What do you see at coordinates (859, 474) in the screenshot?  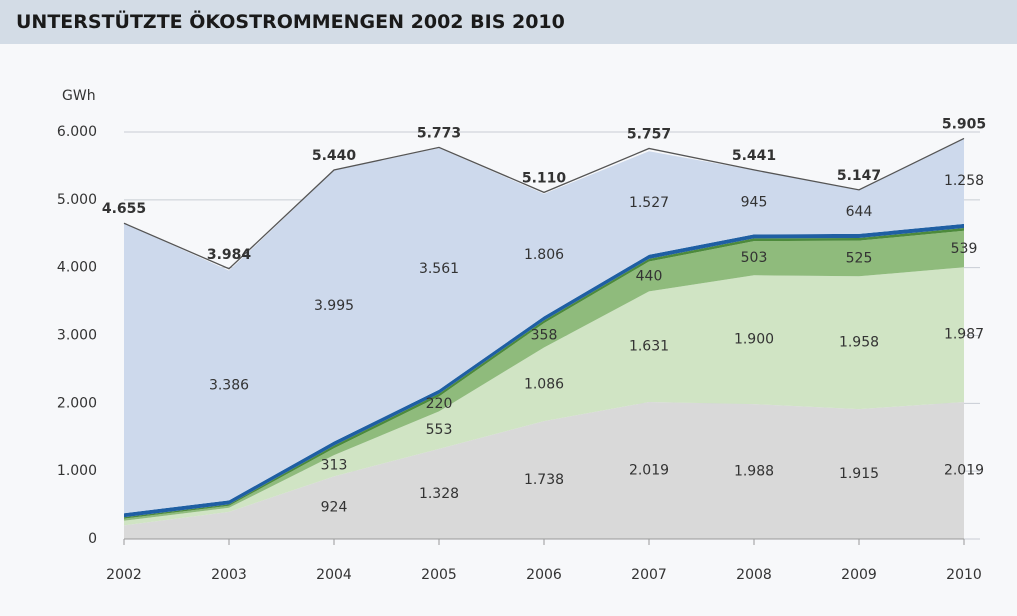 I see `data-label: 1.915` at bounding box center [859, 474].